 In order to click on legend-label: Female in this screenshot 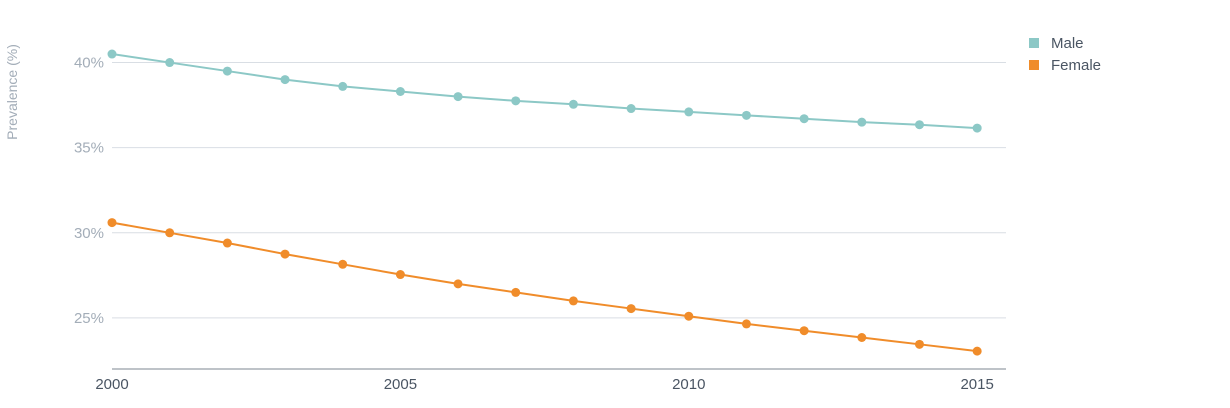, I will do `click(1076, 65)`.